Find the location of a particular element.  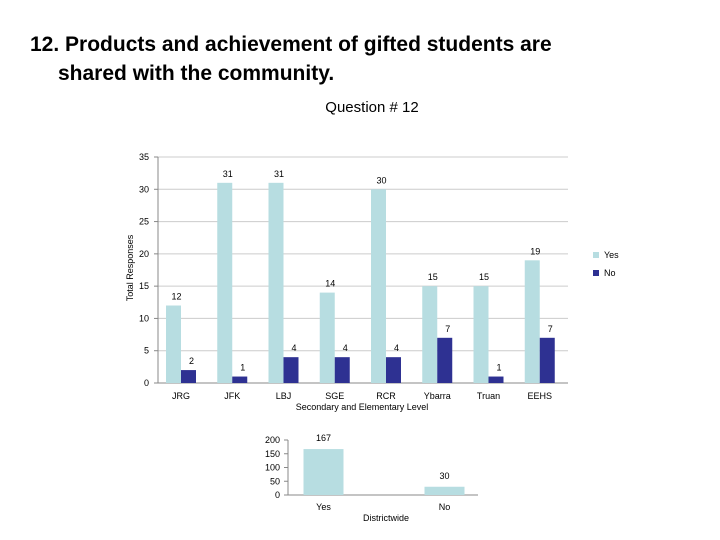

legend: Yes No is located at coordinates (606, 264).